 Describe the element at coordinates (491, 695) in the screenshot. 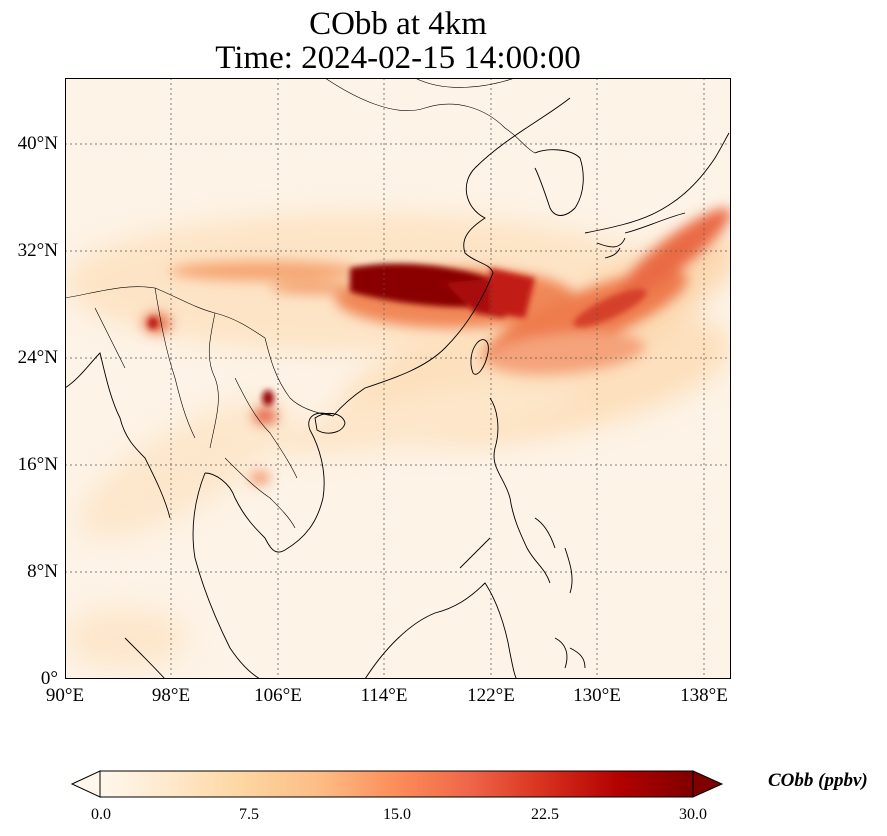

I see `lon-tick-label: 122°E` at that location.